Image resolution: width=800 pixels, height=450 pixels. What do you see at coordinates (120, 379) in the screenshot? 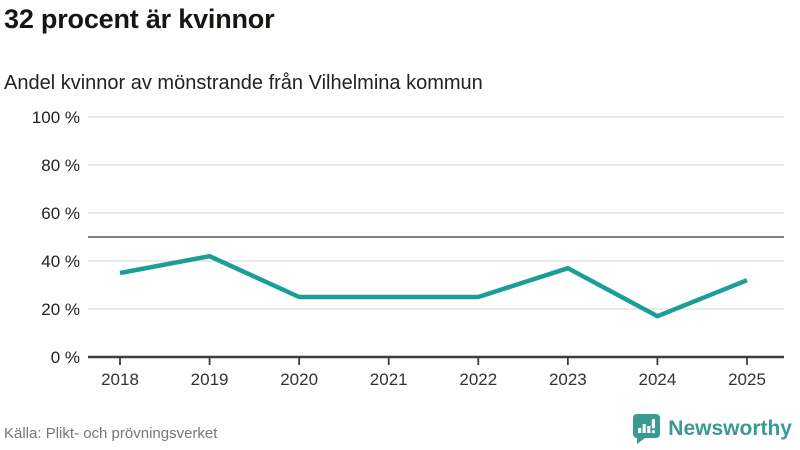
I see `x-tick-label: 2018` at bounding box center [120, 379].